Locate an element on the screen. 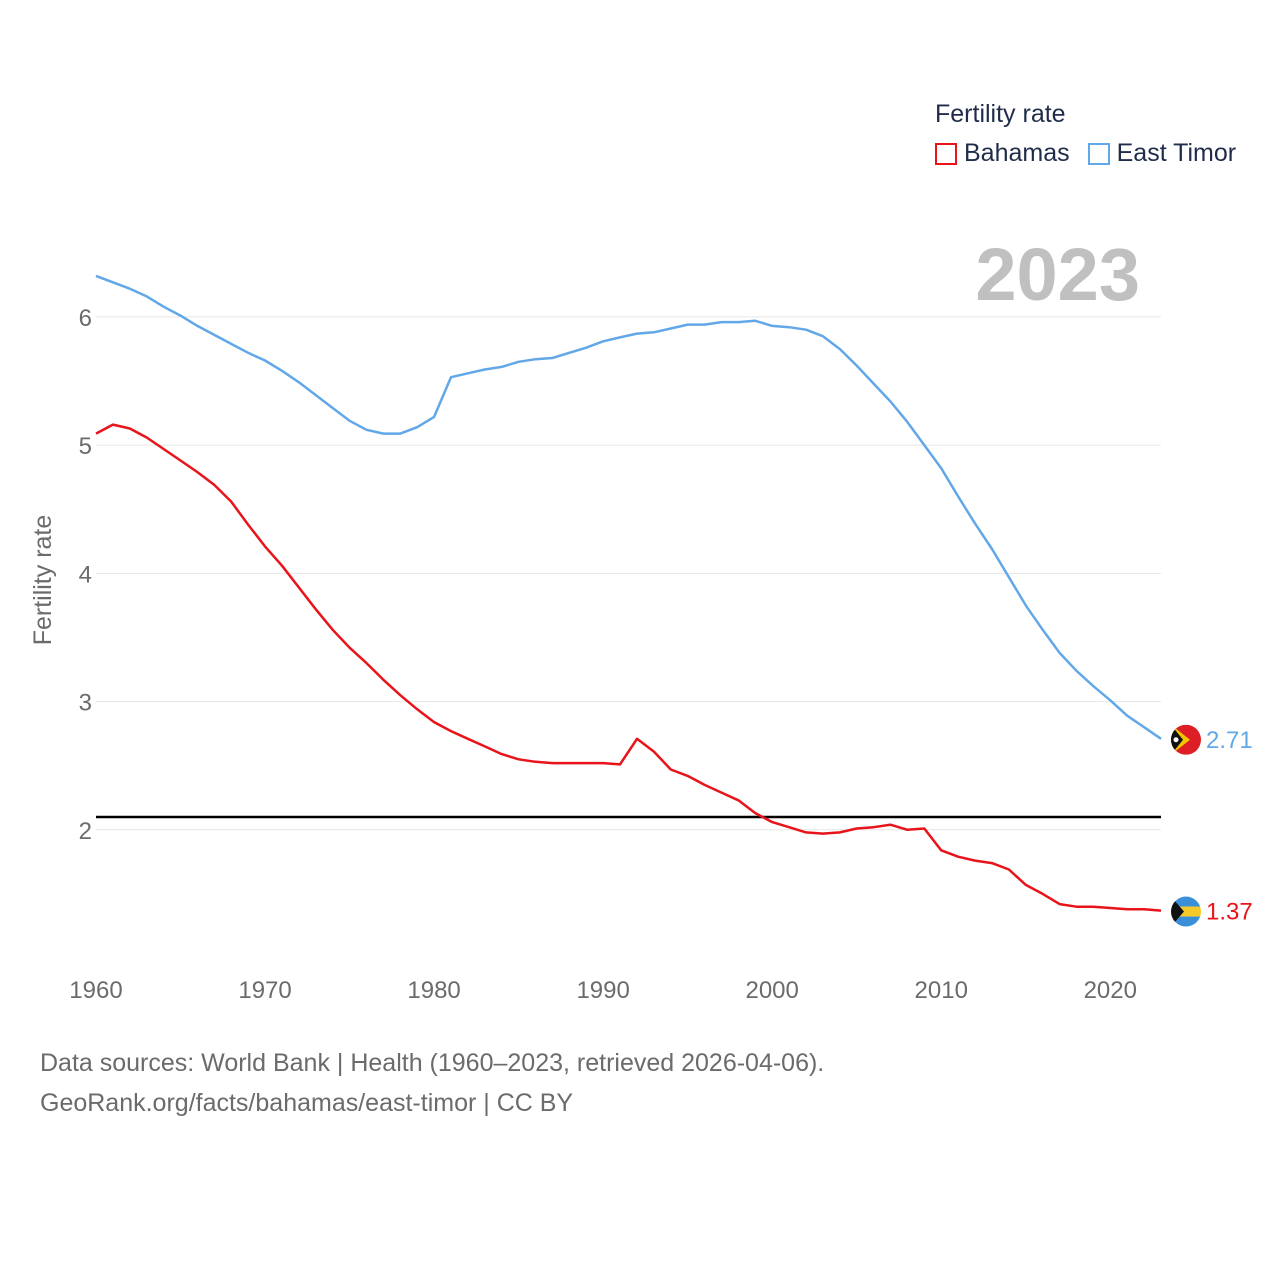 This screenshot has height=1280, width=1280. y-axis-ticks: 2 3 4 5 6 is located at coordinates (85, 575).